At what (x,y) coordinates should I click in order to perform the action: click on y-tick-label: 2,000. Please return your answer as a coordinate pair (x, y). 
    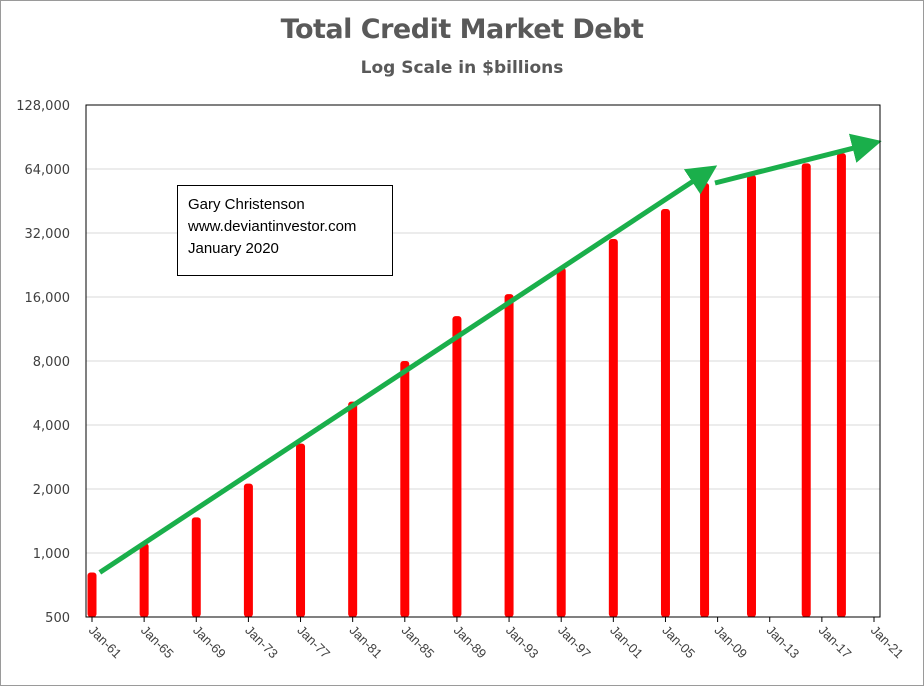
    Looking at the image, I should click on (51, 490).